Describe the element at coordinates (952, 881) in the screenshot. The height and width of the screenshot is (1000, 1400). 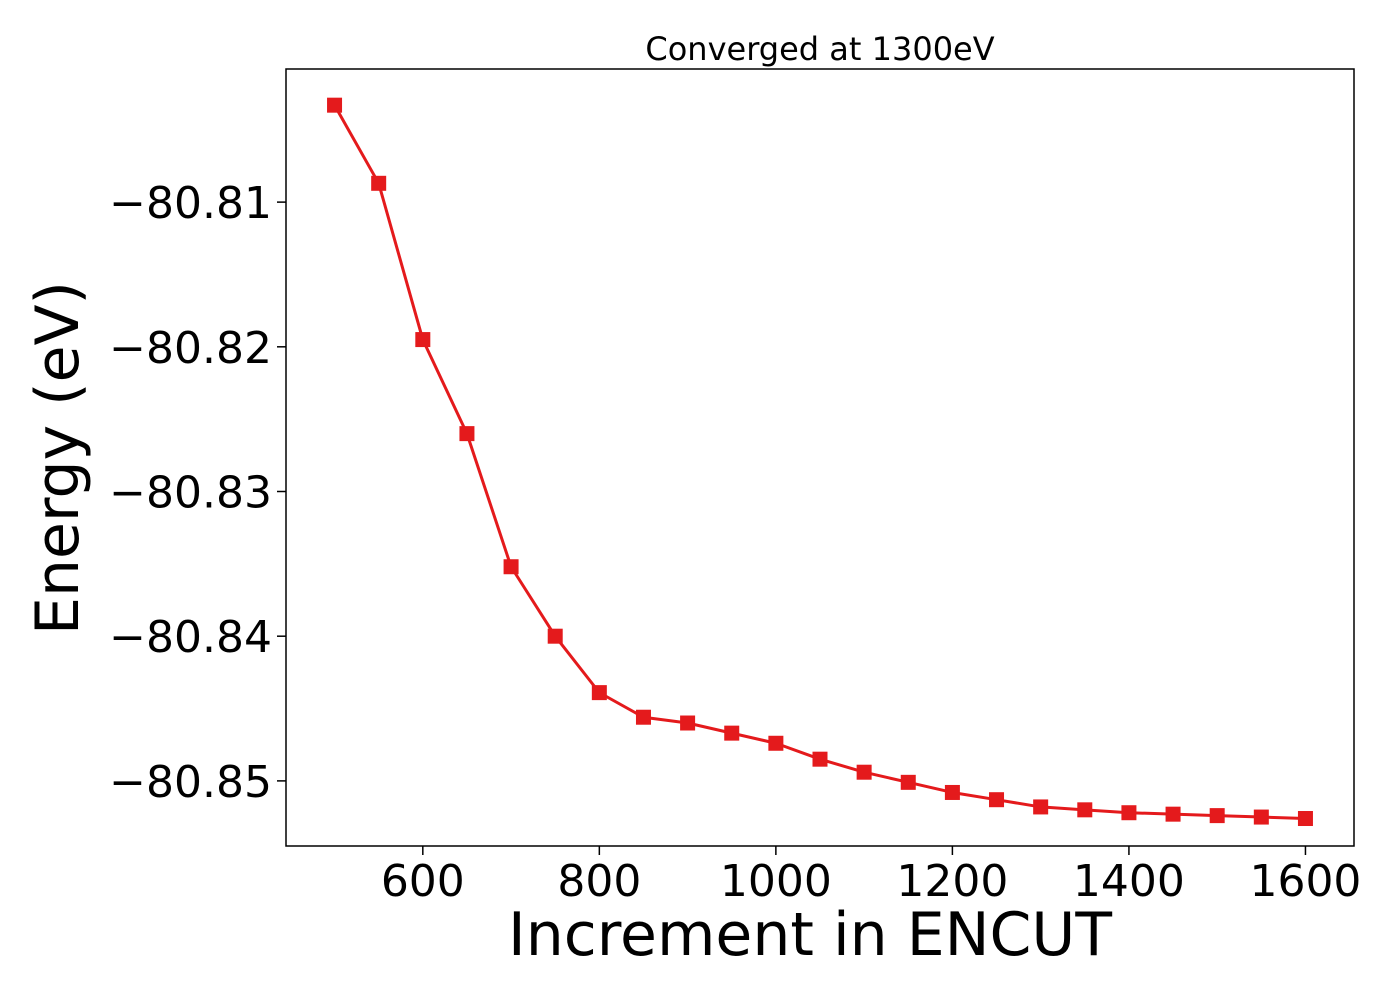
I see `x-tick-label: 1200` at that location.